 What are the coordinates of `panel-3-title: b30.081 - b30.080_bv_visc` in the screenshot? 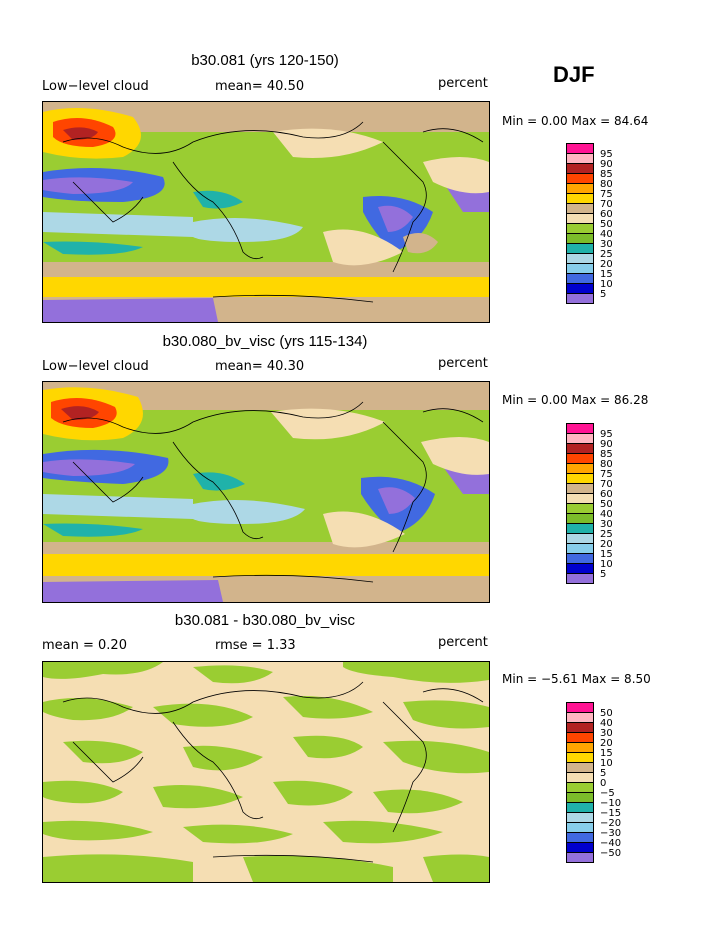 It's located at (265, 620).